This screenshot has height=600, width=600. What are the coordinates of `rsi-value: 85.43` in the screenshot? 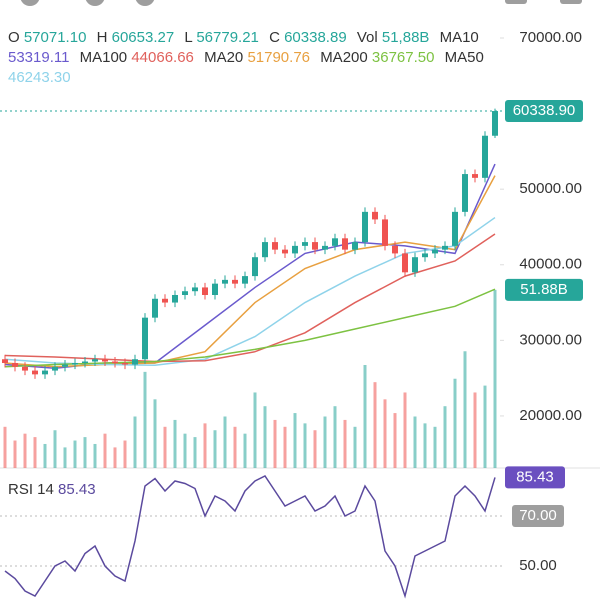 It's located at (77, 489).